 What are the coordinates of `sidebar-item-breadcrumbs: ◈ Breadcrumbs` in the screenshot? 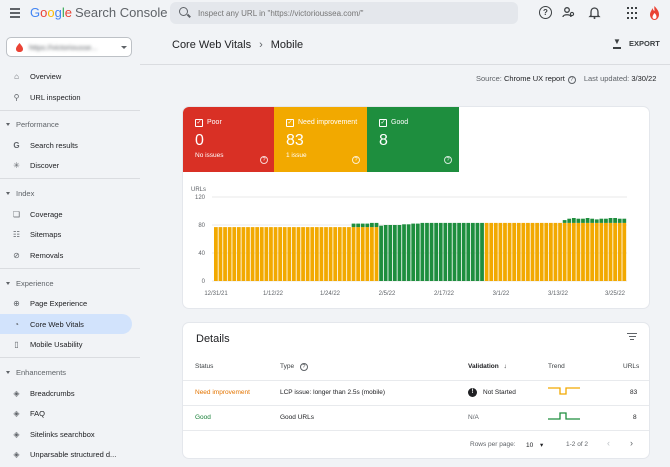 It's located at (44, 393).